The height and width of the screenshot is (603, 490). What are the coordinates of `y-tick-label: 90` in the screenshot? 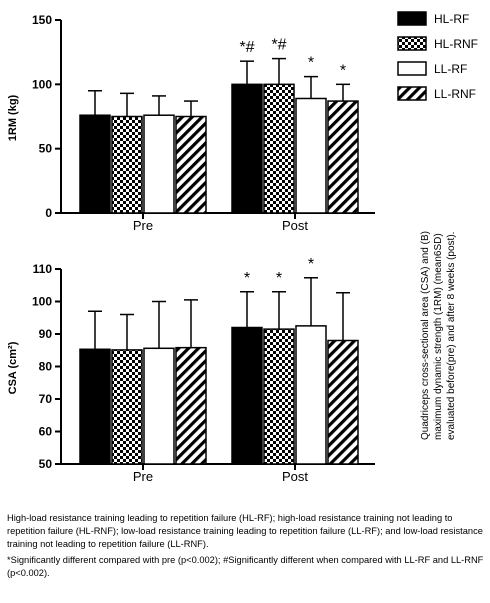 It's located at (46, 334).